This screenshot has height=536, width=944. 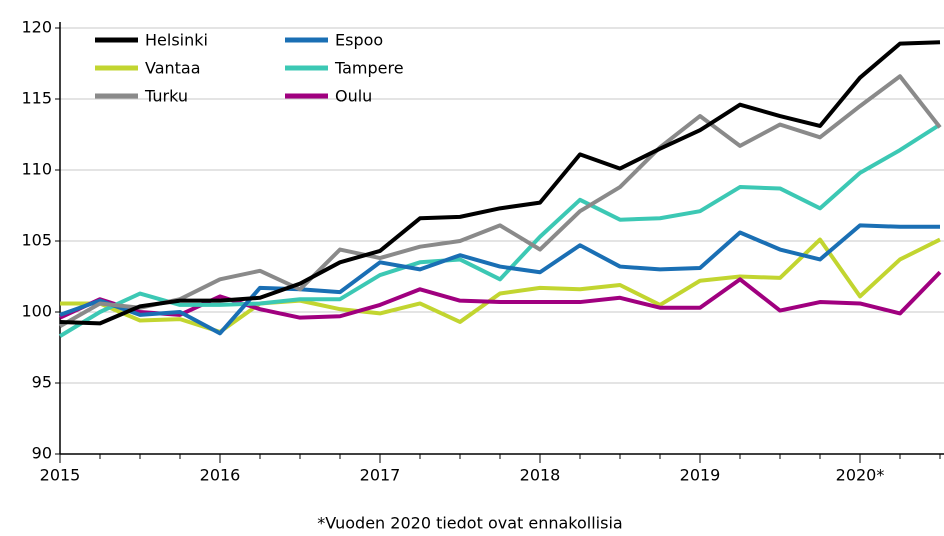 What do you see at coordinates (36, 311) in the screenshot?
I see `y-tick-label: 100` at bounding box center [36, 311].